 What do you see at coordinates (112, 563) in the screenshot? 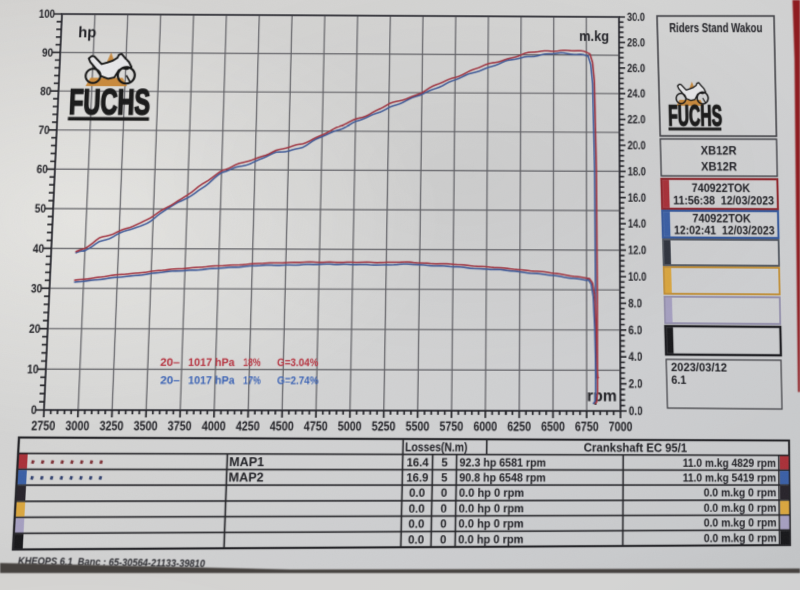
I see `svg-text:KHEOPS 6.1 Banc : 65-30564-21: KHEOPS 6.1 Banc : 65-30564-21133-39810` at bounding box center [112, 563].